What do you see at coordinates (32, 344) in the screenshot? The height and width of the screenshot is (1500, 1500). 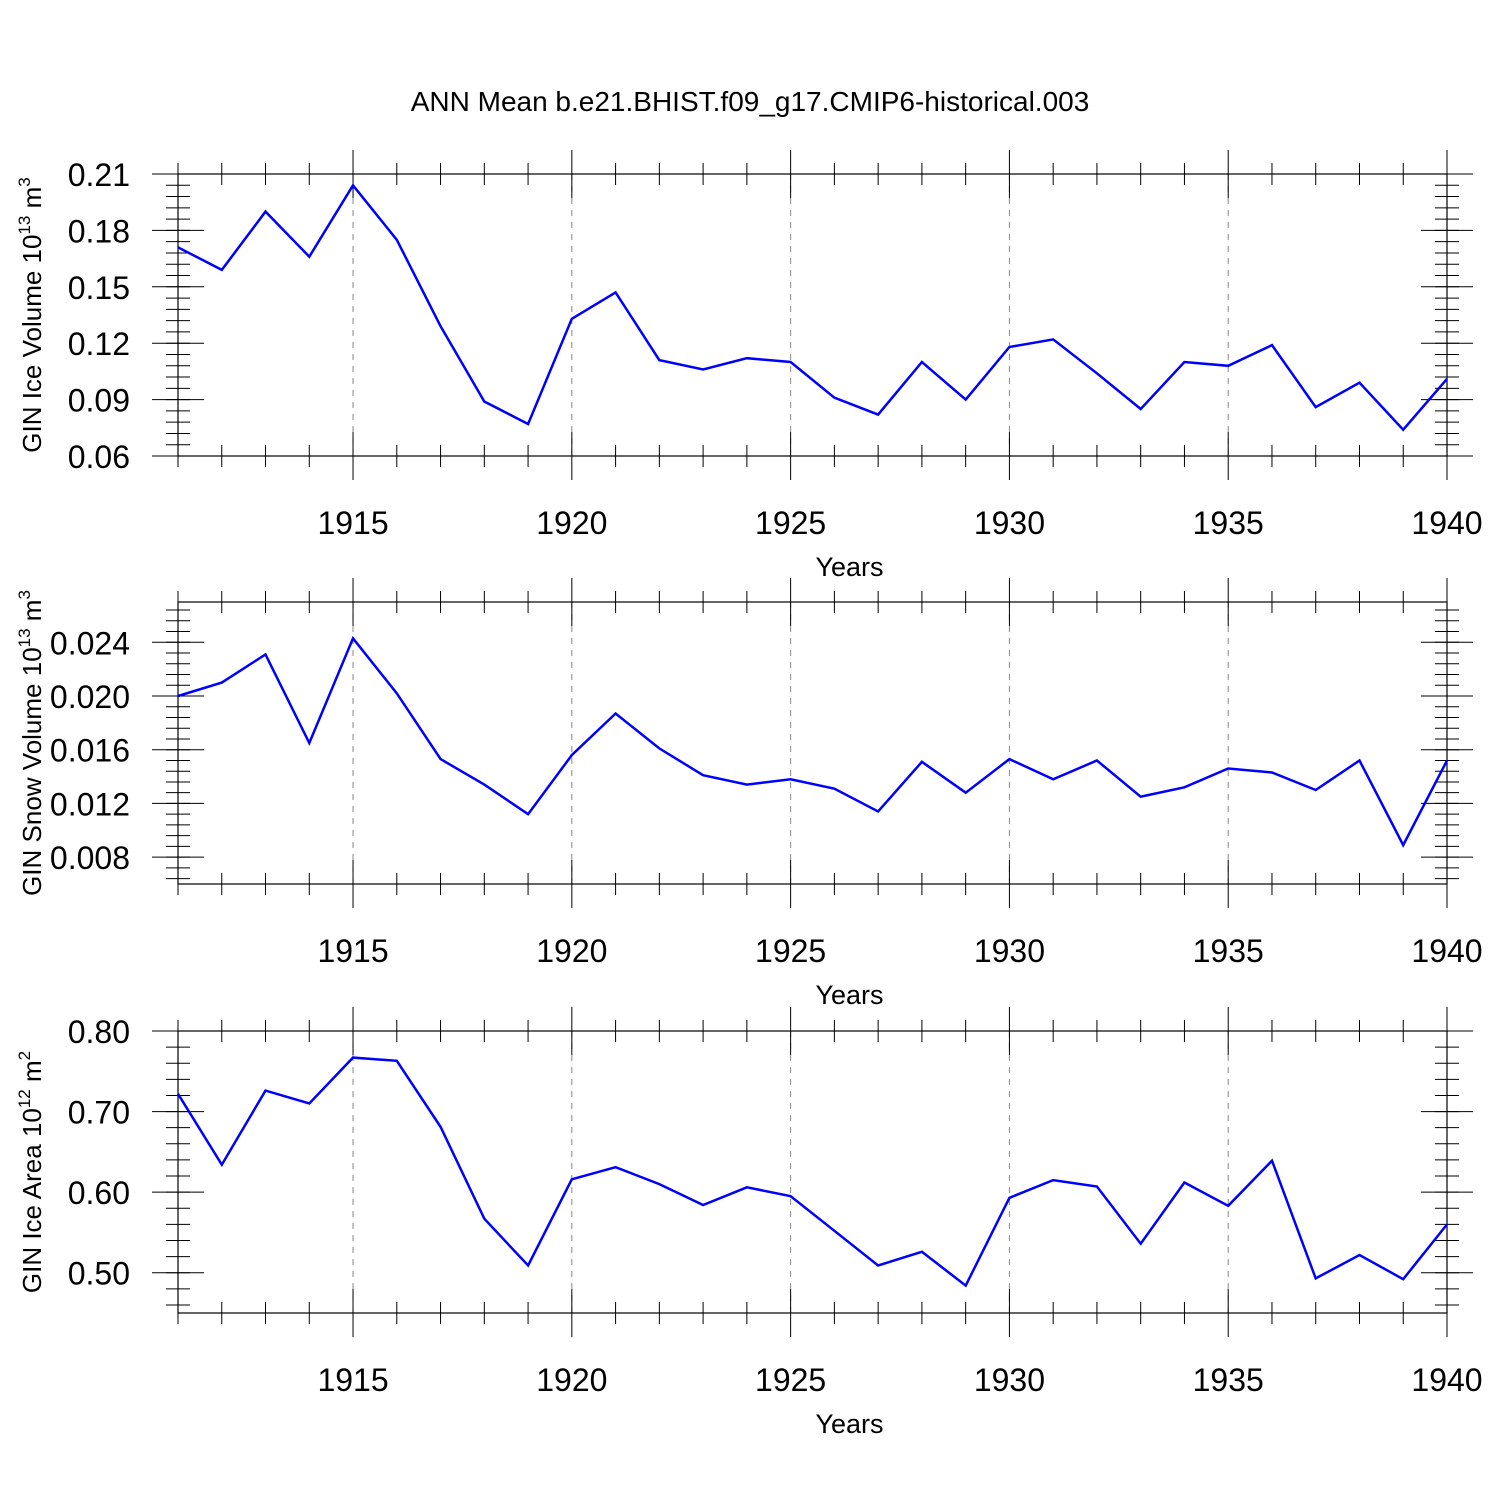 I see `y-axis-label-part: GIN Ice Volume 10` at bounding box center [32, 344].